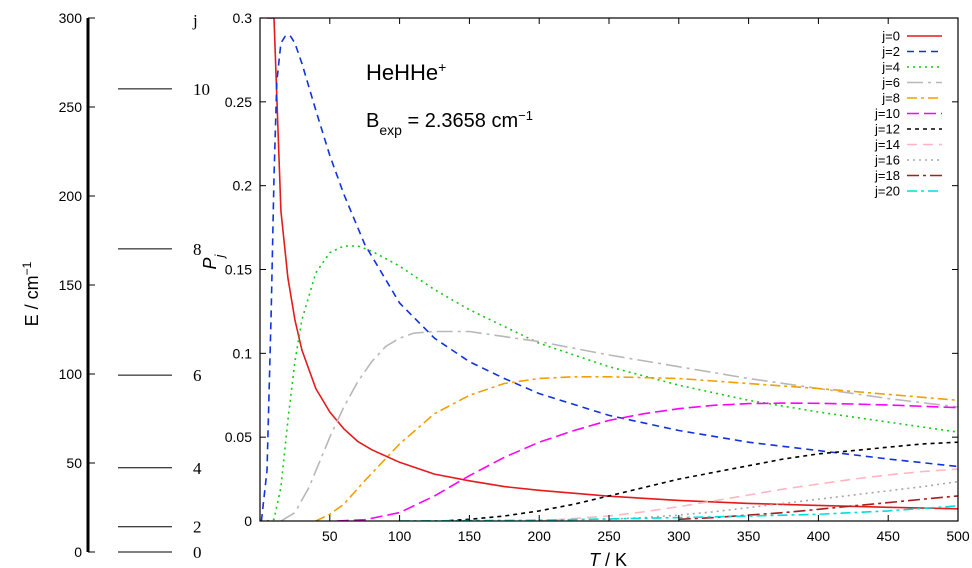  Describe the element at coordinates (71, 196) in the screenshot. I see `level-tick-label: 200` at that location.